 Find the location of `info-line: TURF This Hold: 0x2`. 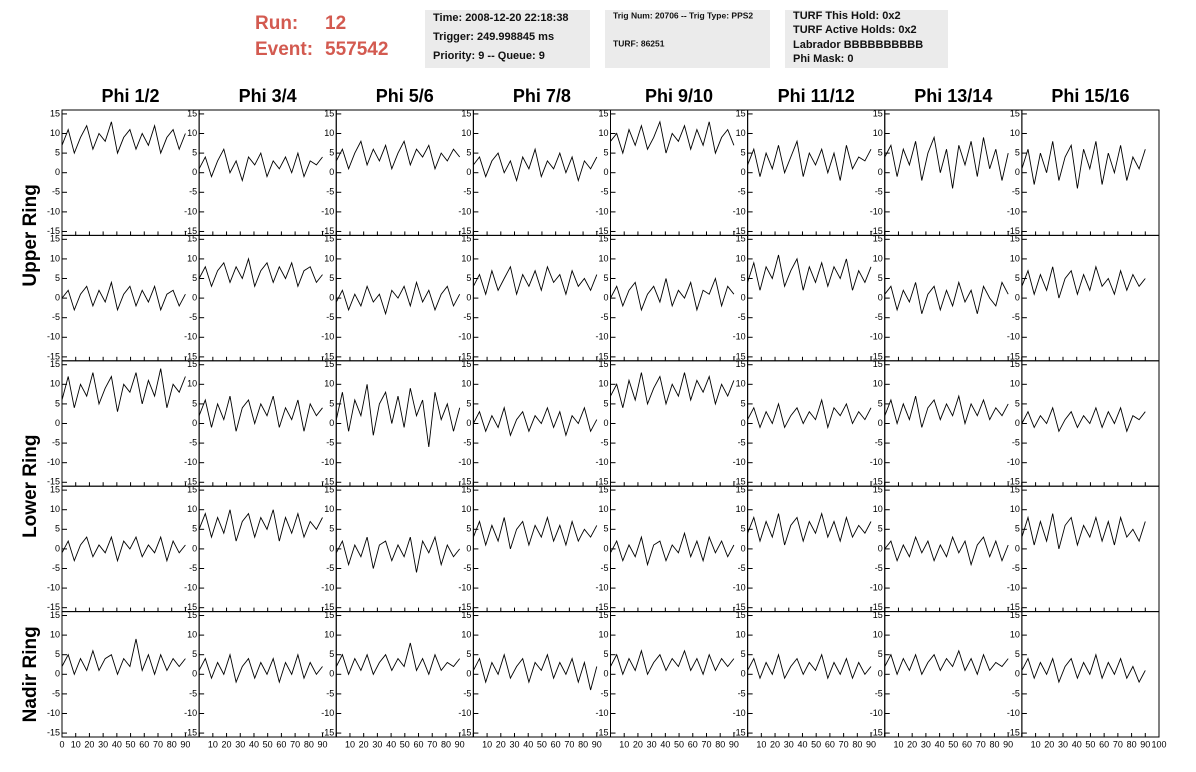

info-line: TURF This Hold: 0x2 is located at coordinates (847, 16).